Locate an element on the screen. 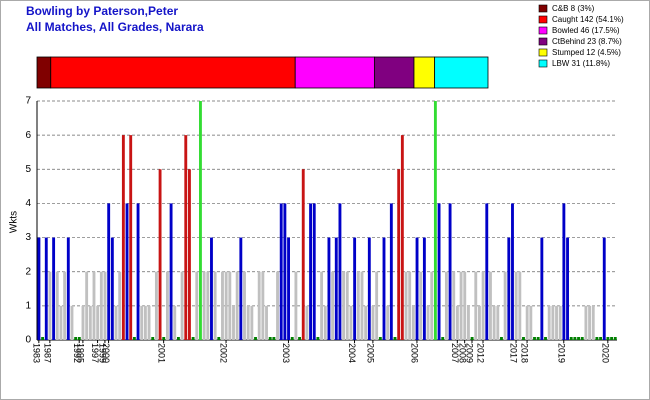 This screenshot has width=650, height=400. chart-title: Bowling by Paterson,Peter is located at coordinates (102, 11).